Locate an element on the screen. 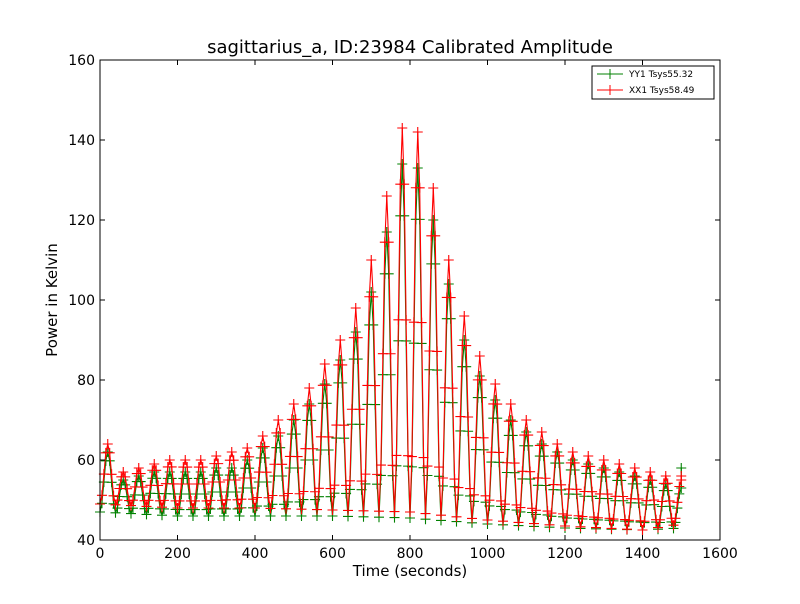  legend: YY1 Tsys55.32 XX1 Tsys58.49 is located at coordinates (653, 82).